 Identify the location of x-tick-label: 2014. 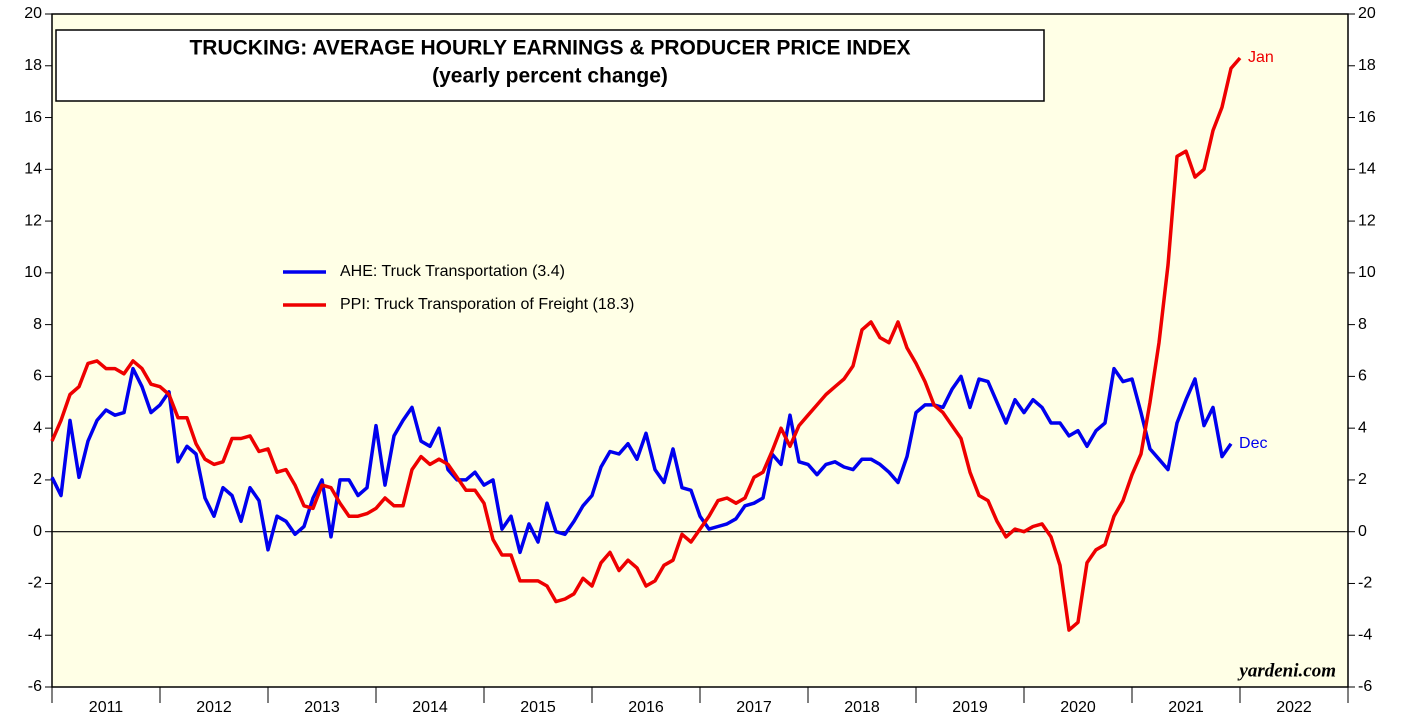
(430, 707).